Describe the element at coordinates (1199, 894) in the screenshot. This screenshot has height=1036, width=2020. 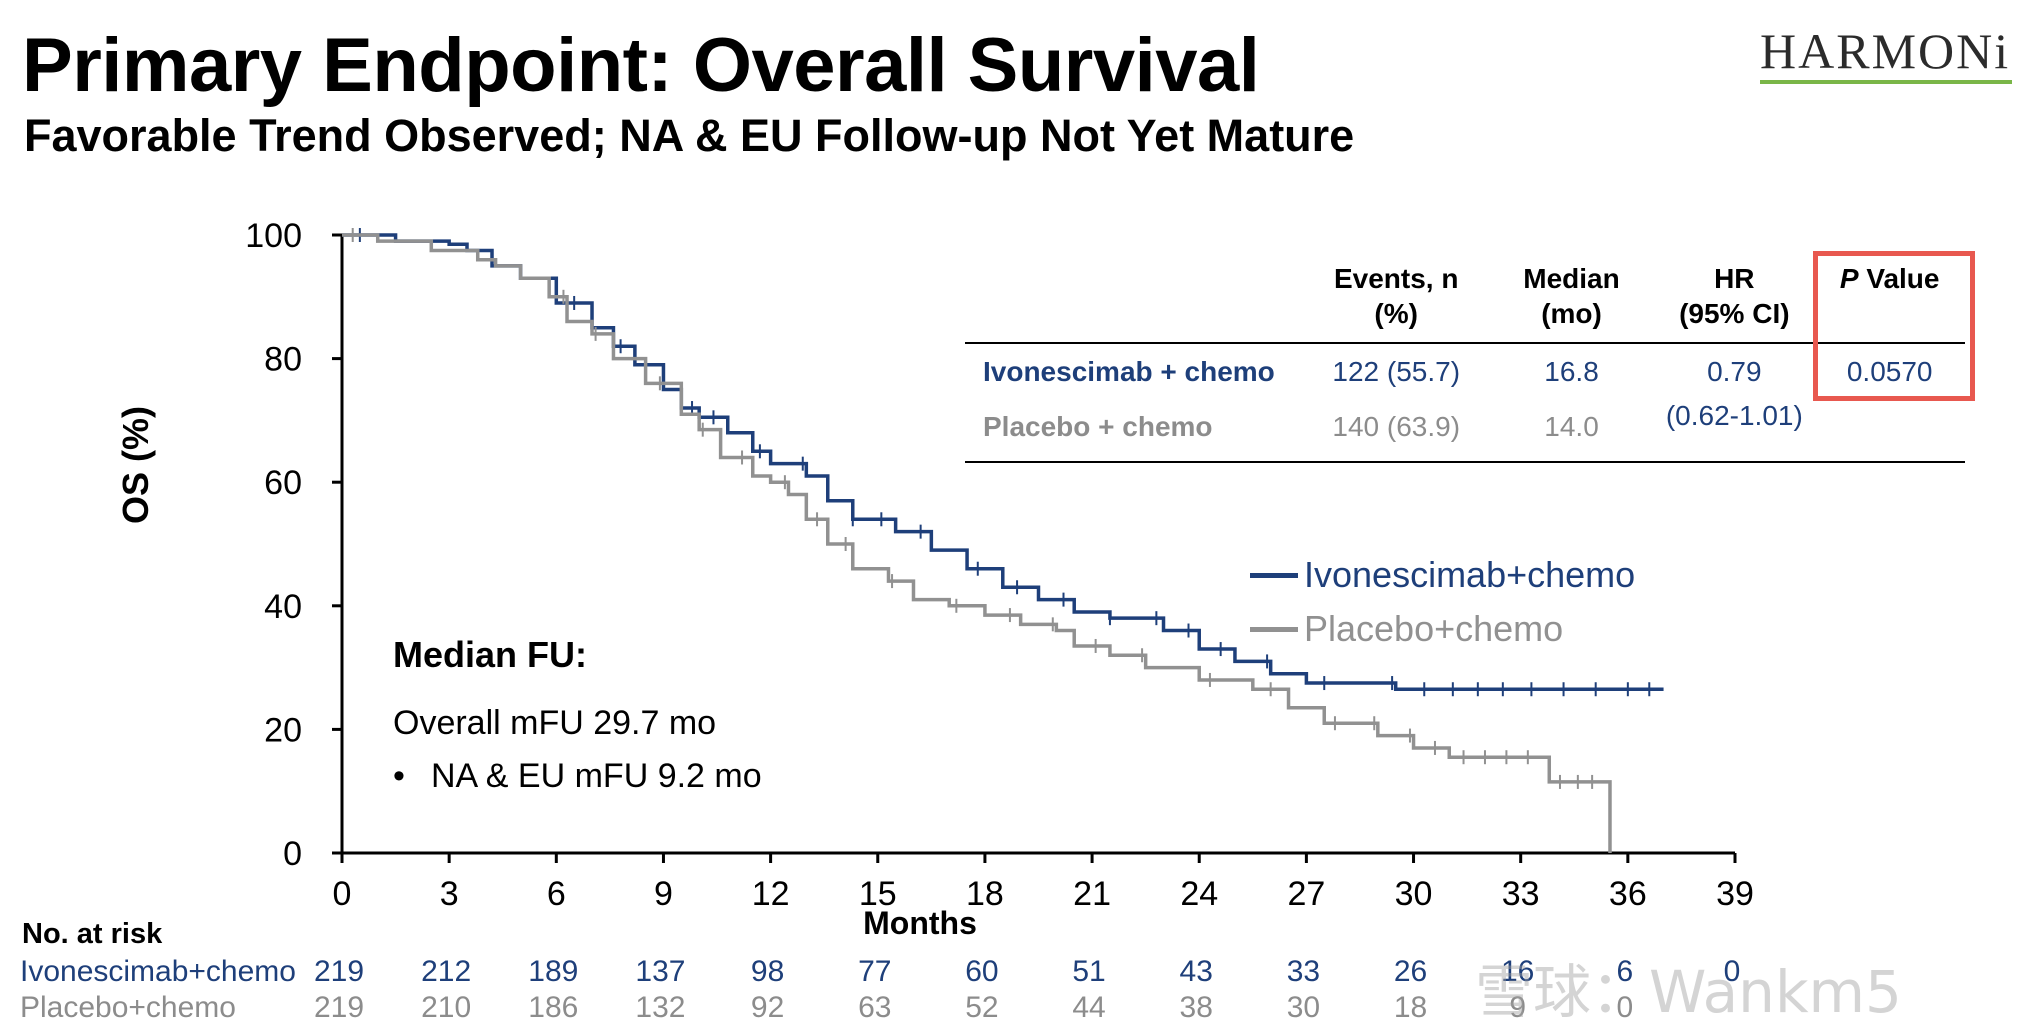
I see `x-tick-label: 24` at that location.